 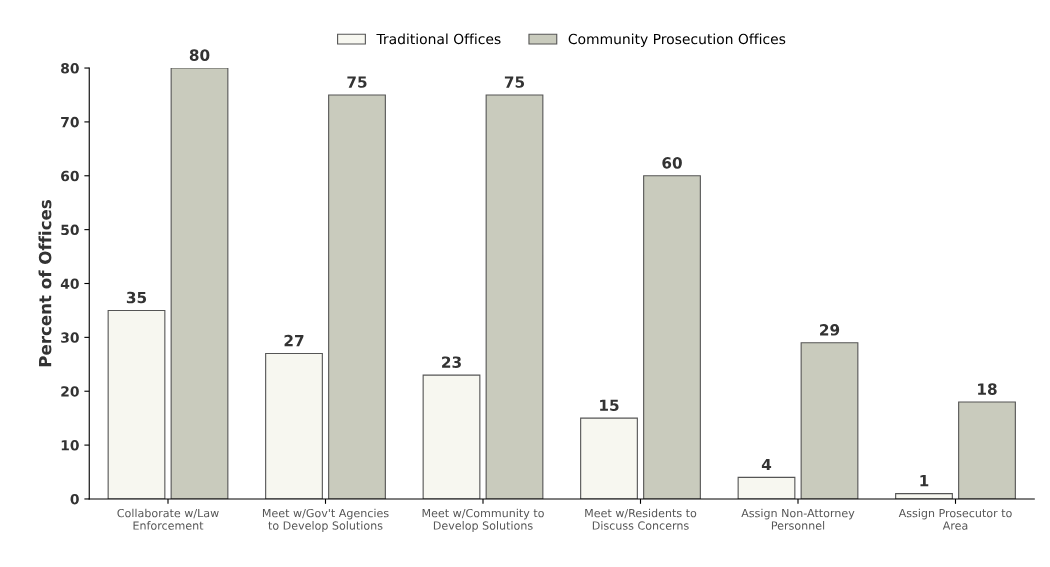 I want to click on x-tick-label: Collaborate w/Law Enforcement, so click(x=168, y=519).